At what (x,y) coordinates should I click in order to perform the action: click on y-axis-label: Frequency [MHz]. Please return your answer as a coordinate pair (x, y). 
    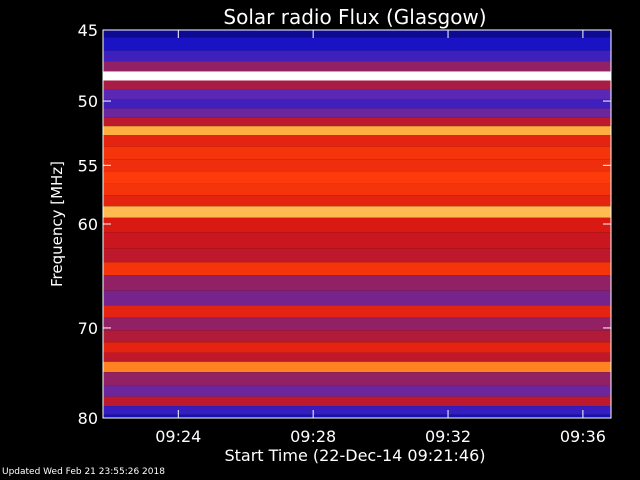
    Looking at the image, I should click on (57, 224).